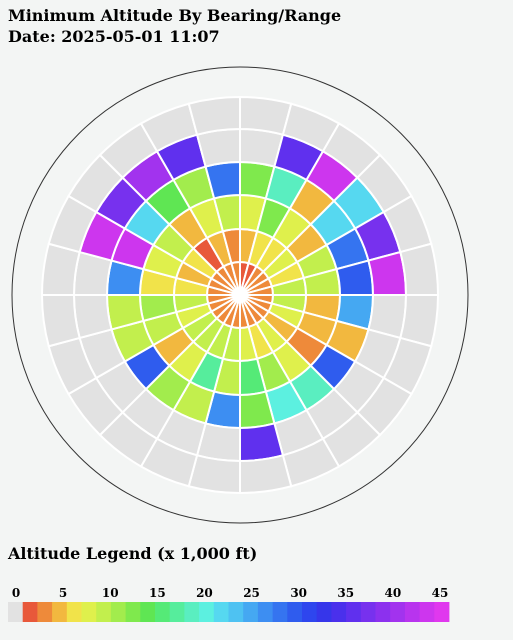  What do you see at coordinates (175, 15) in the screenshot?
I see `chart-title: Minimum Altitude By Bearing/Range` at bounding box center [175, 15].